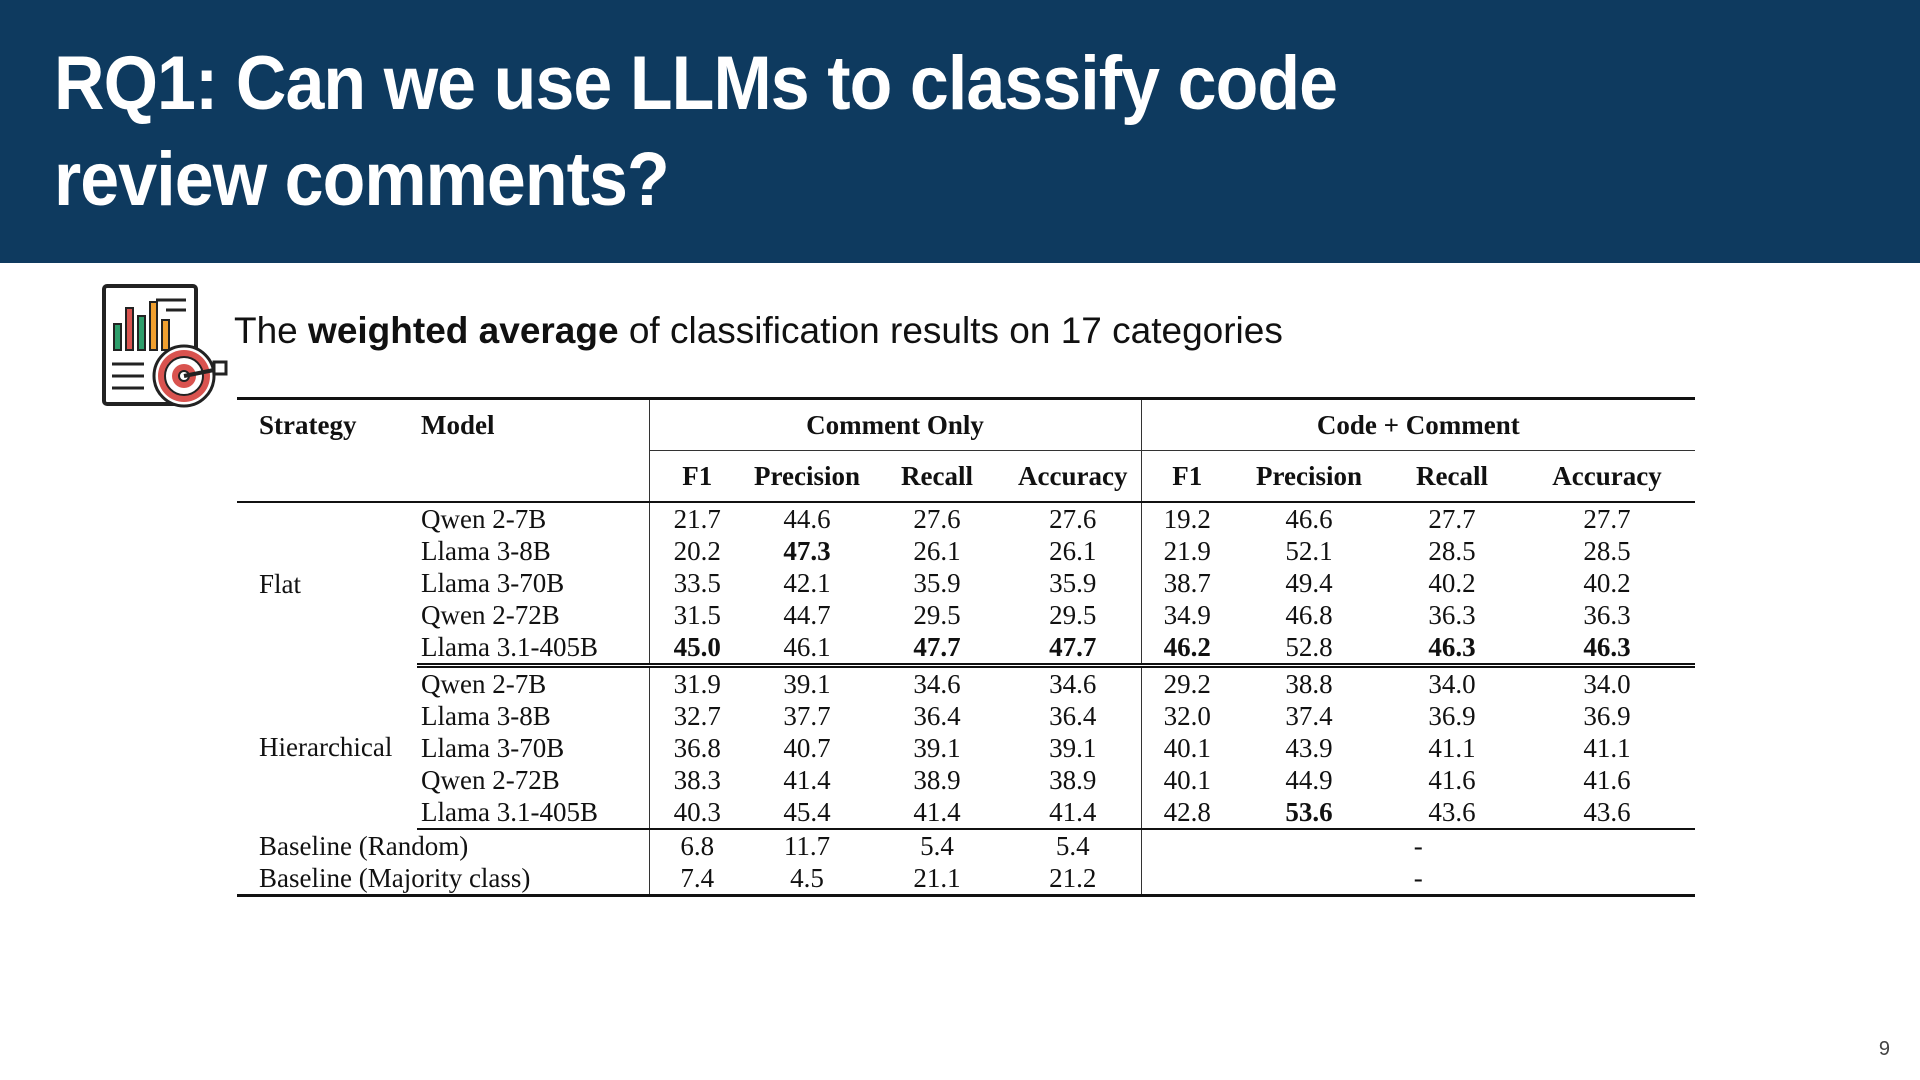 The image size is (1920, 1080). What do you see at coordinates (895, 424) in the screenshot?
I see `header-comment-only: Comment Only` at bounding box center [895, 424].